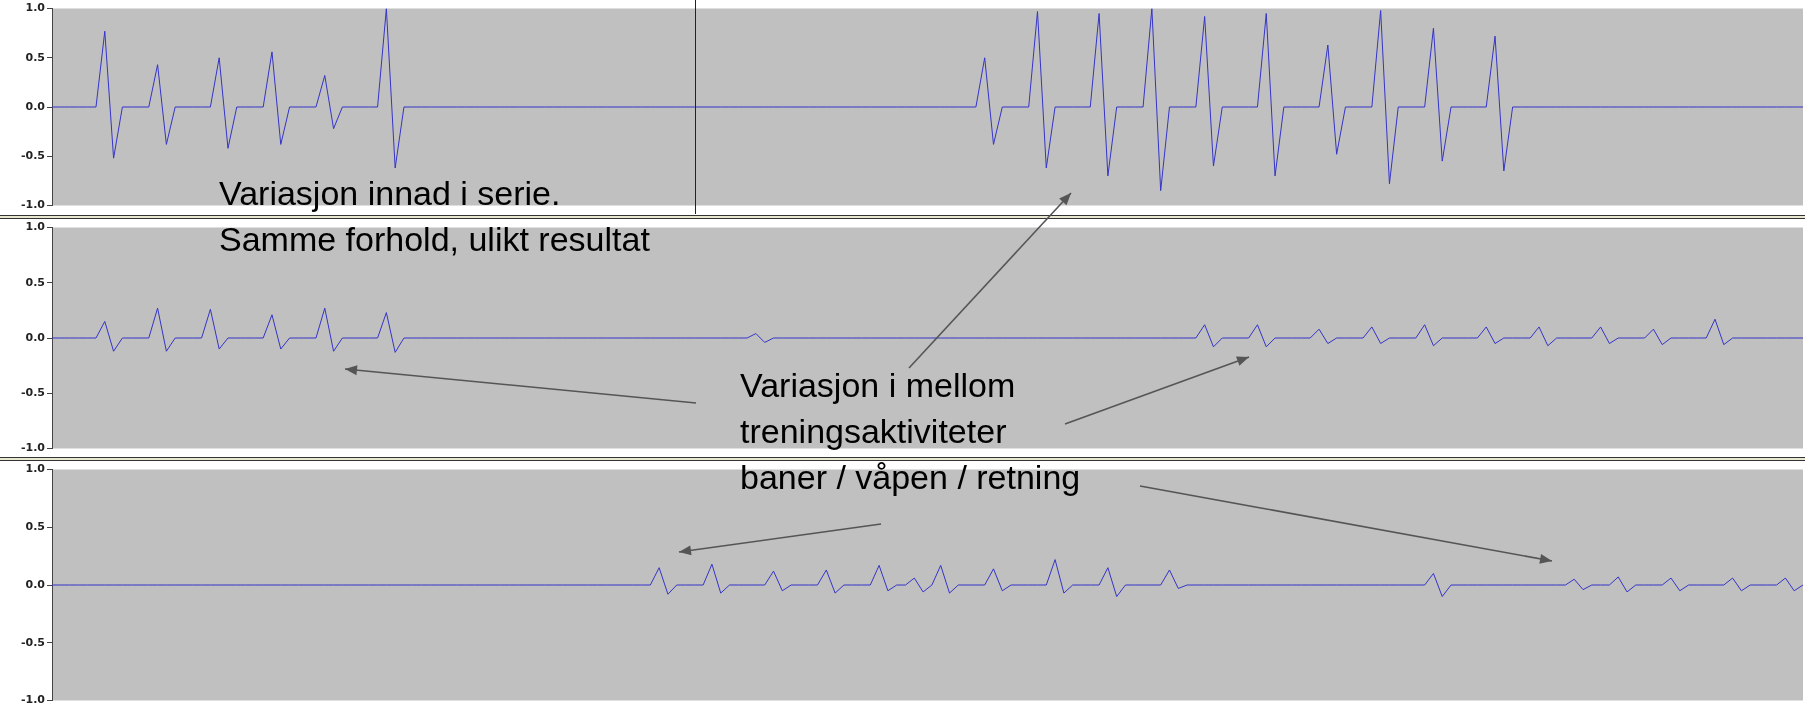 This screenshot has height=709, width=1805. What do you see at coordinates (434, 216) in the screenshot?
I see `annotation: Variasjon innad i serie. Samme forhold, ulikt resultat` at bounding box center [434, 216].